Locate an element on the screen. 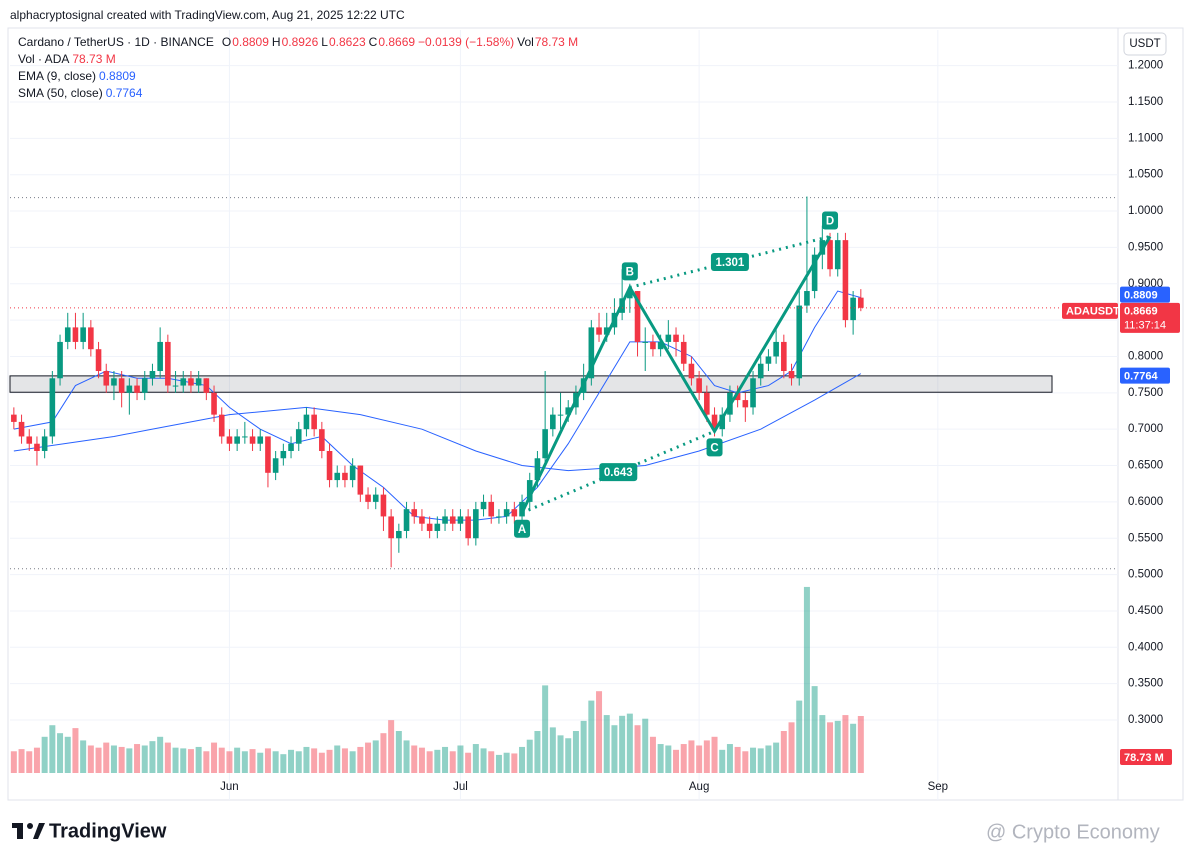  ohlc-value: 0.8926 is located at coordinates (300, 42).